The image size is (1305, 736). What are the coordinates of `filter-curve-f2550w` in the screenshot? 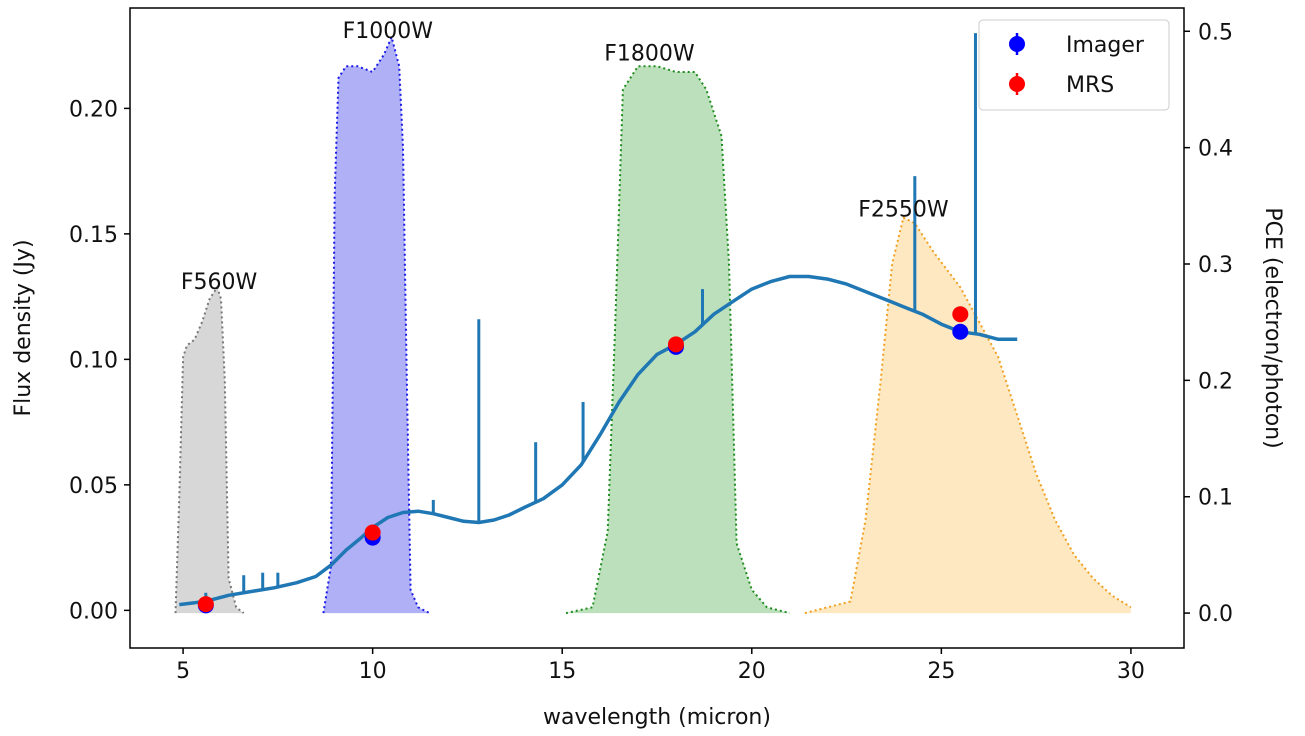 It's located at (968, 415).